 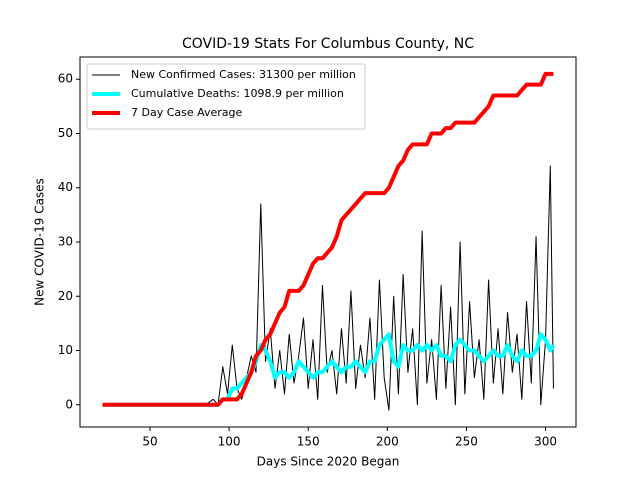 What do you see at coordinates (187, 112) in the screenshot?
I see `legend-label: 7 Day Case Average` at bounding box center [187, 112].